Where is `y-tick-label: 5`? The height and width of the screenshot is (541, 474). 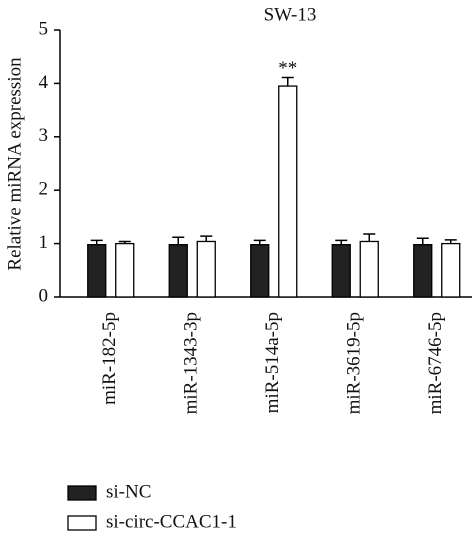 y-tick-label: 5 is located at coordinates (44, 28).